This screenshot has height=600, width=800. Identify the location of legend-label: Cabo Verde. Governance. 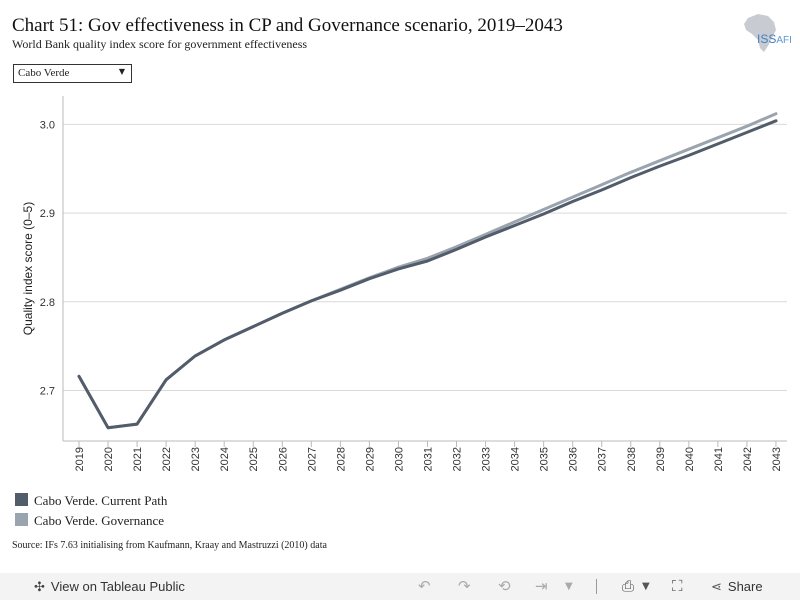
(99, 520).